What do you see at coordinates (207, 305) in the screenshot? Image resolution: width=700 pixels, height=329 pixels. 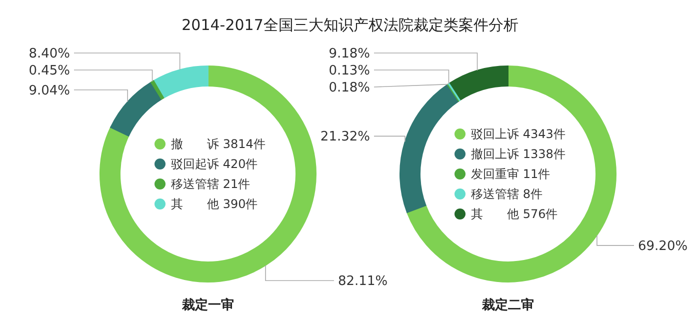 I see `text: 裁定一审` at bounding box center [207, 305].